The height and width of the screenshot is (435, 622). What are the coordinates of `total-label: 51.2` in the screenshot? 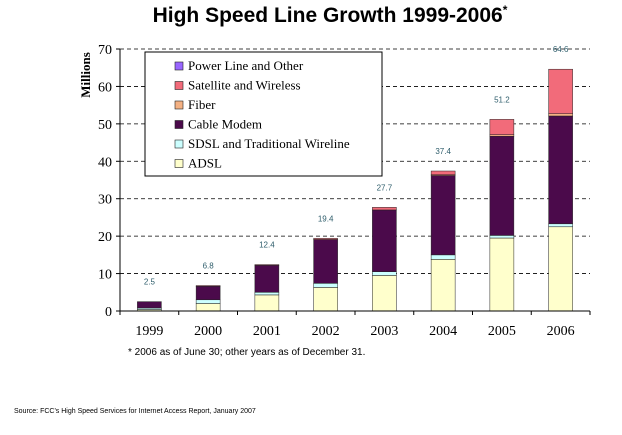 It's located at (502, 99).